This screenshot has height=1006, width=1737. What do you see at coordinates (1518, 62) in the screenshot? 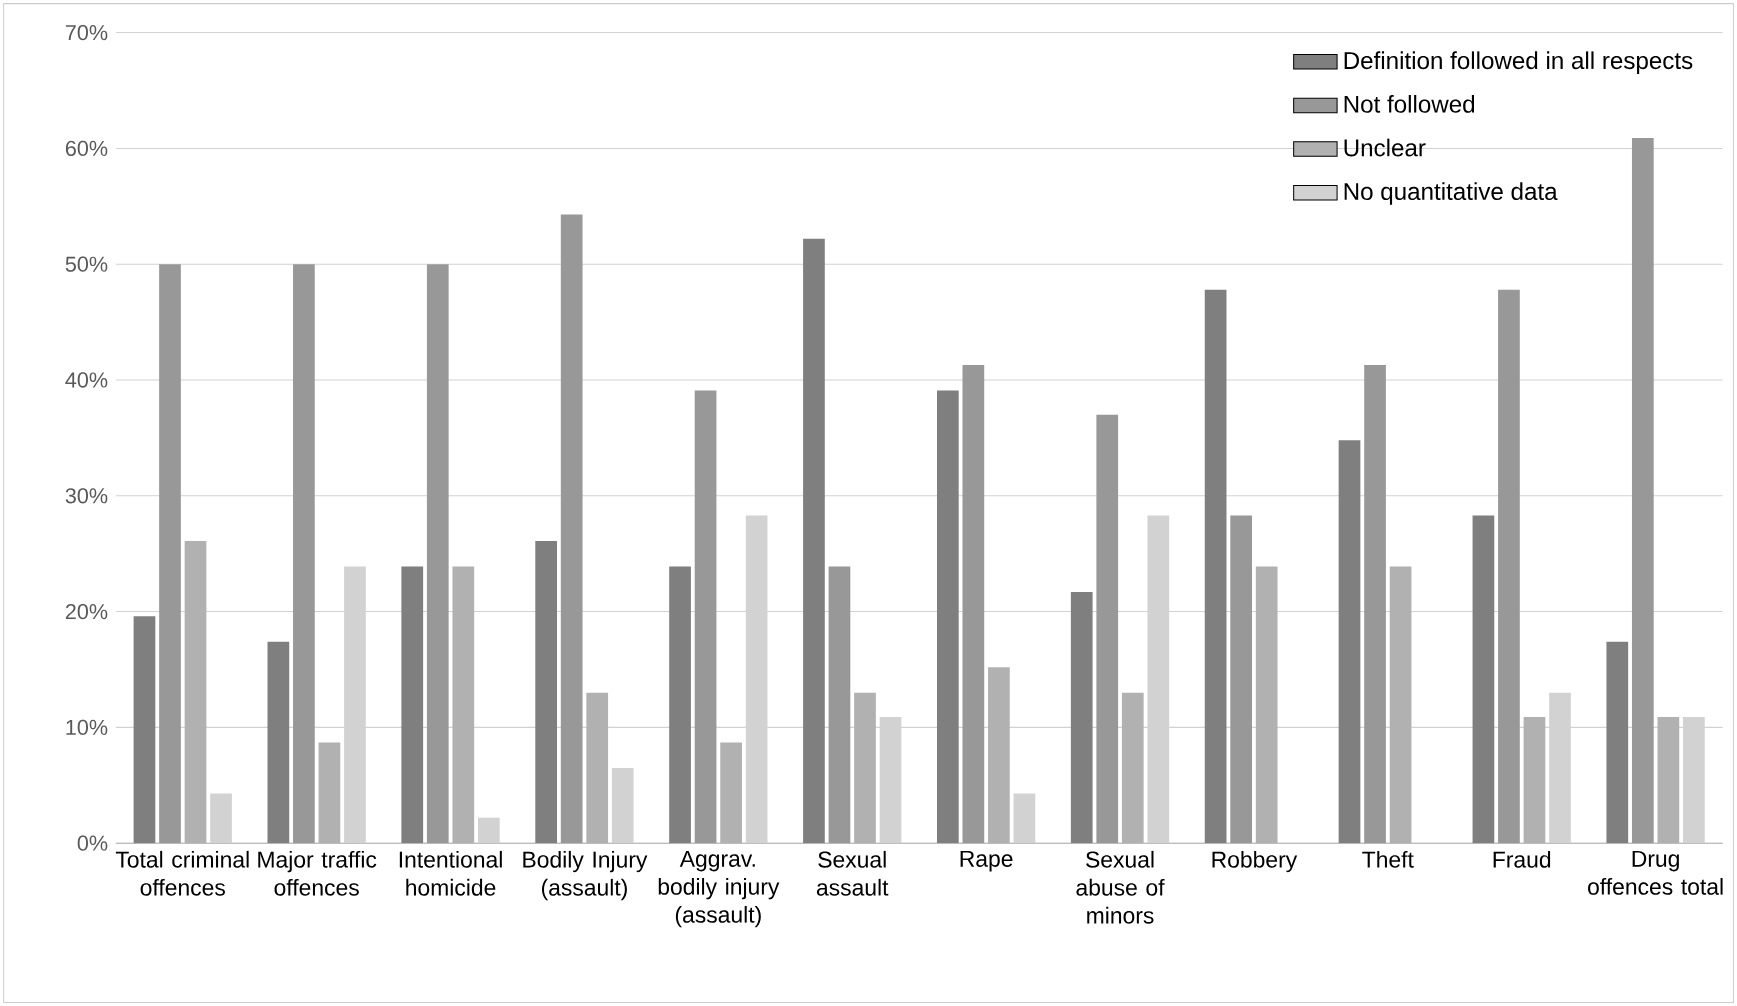
I see `legend-label: Definition followed in all respects` at bounding box center [1518, 62].